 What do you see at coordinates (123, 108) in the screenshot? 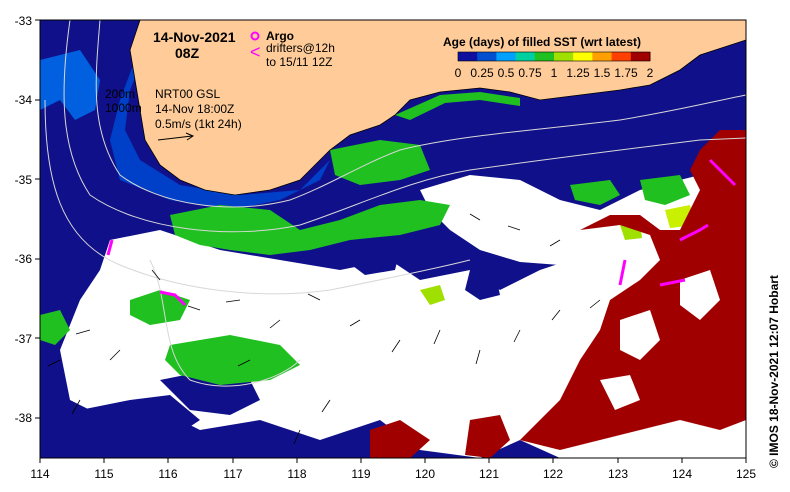
I see `contour-1000-label: 1000m` at bounding box center [123, 108].